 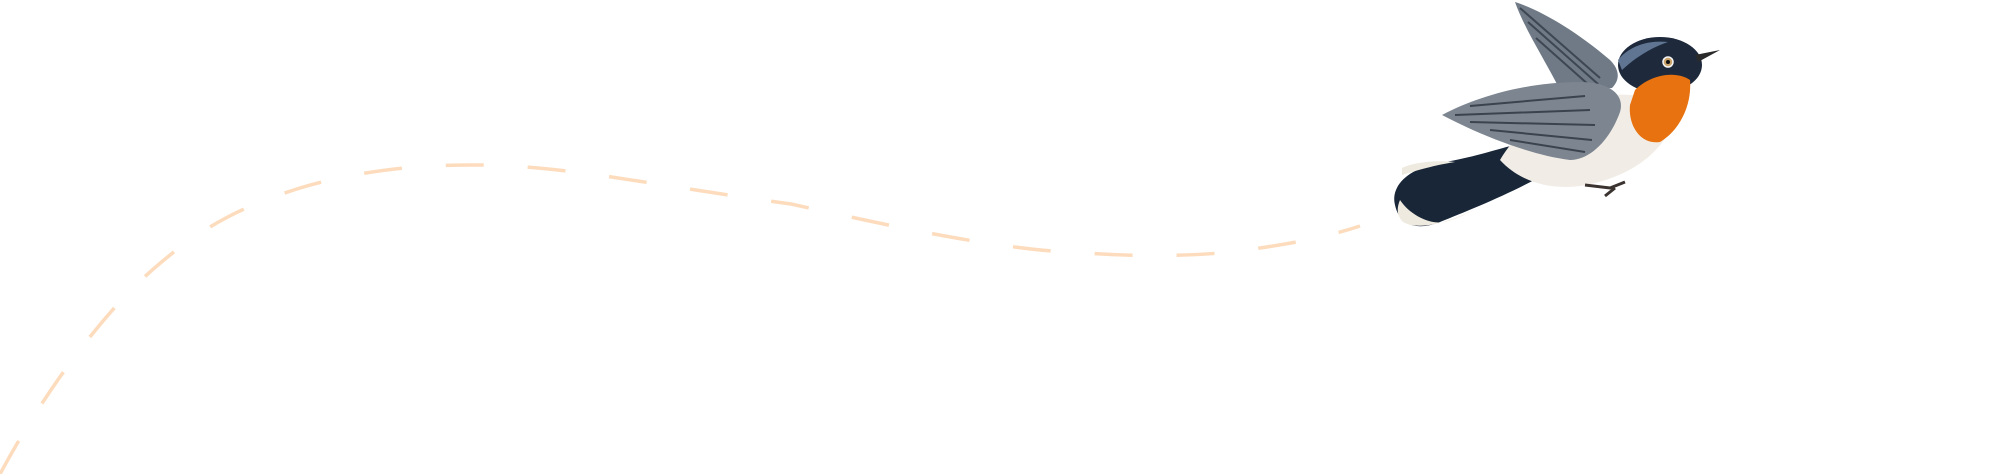 I want to click on front-wing-feather-lines, so click(x=1525, y=124).